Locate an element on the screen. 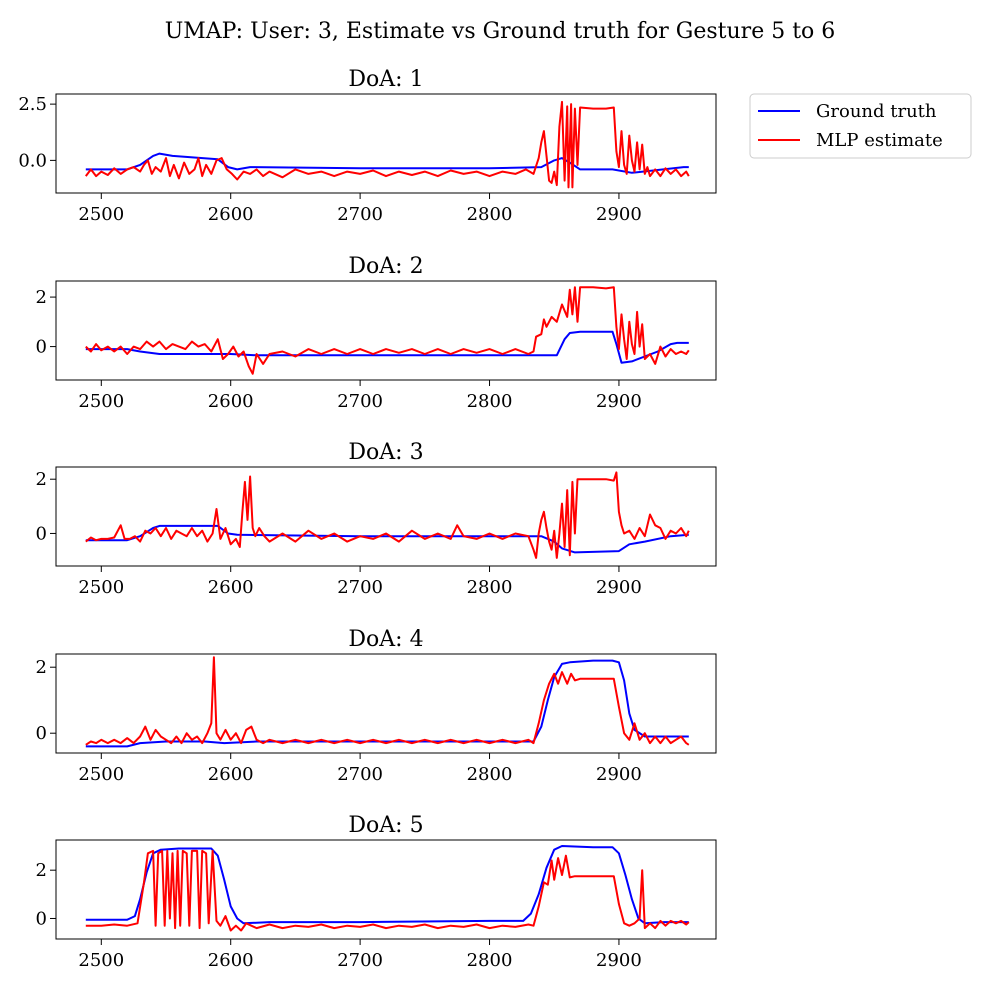 The width and height of the screenshot is (1000, 1004). legend-label: Ground truth is located at coordinates (876, 111).